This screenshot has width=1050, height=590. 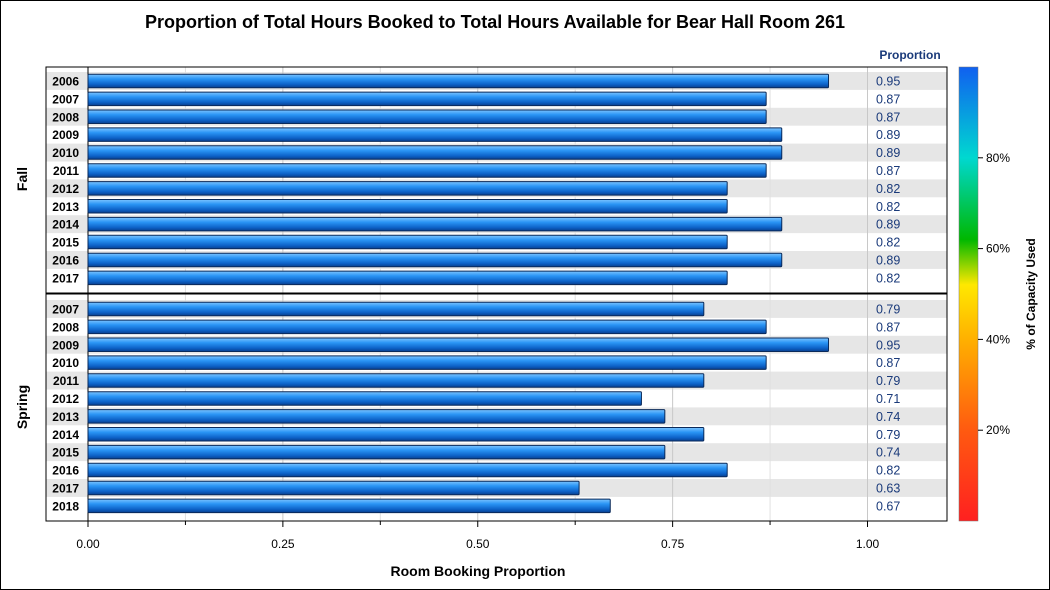 I want to click on x-tick-label: 0.50, so click(x=478, y=544).